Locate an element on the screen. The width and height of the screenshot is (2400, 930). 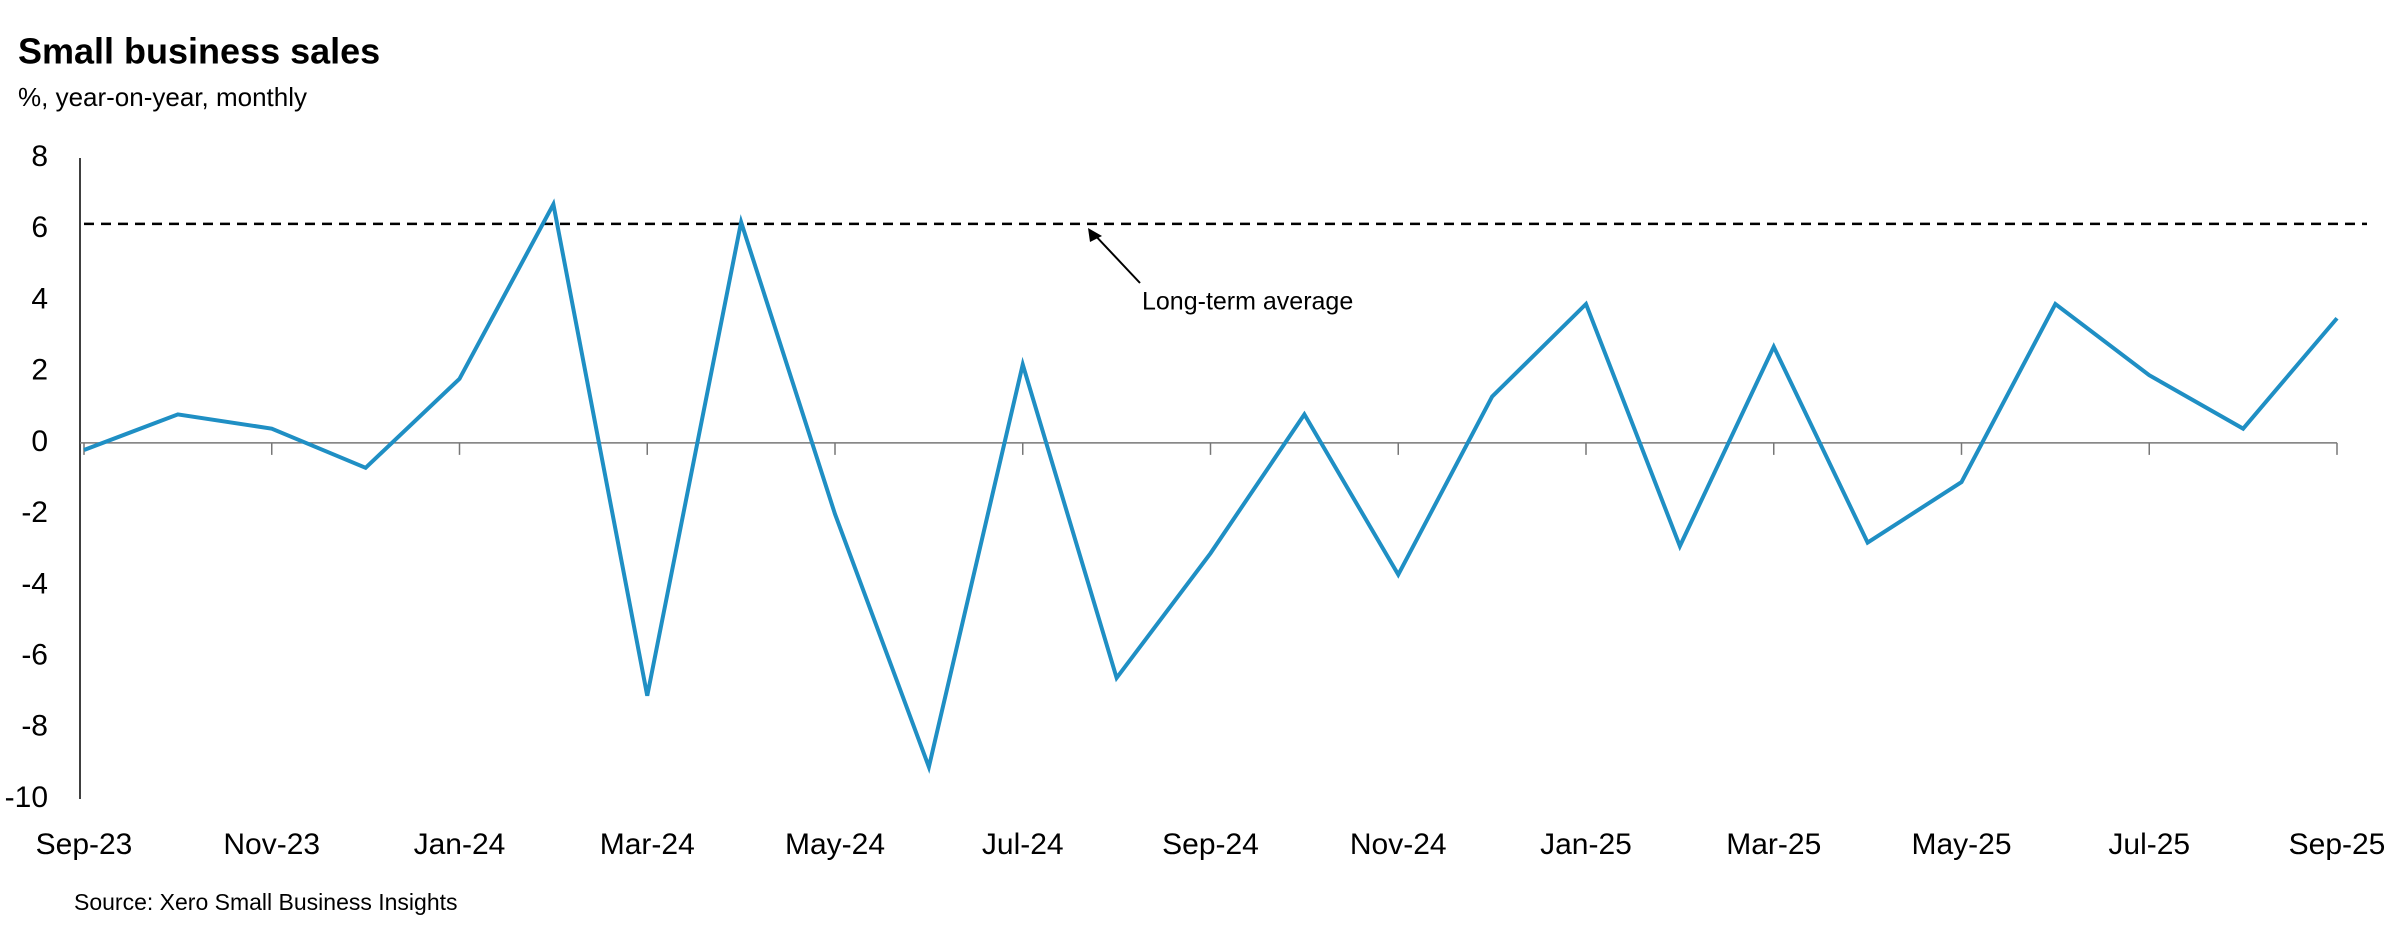
x-tick-label: Jan-24 is located at coordinates (460, 844).